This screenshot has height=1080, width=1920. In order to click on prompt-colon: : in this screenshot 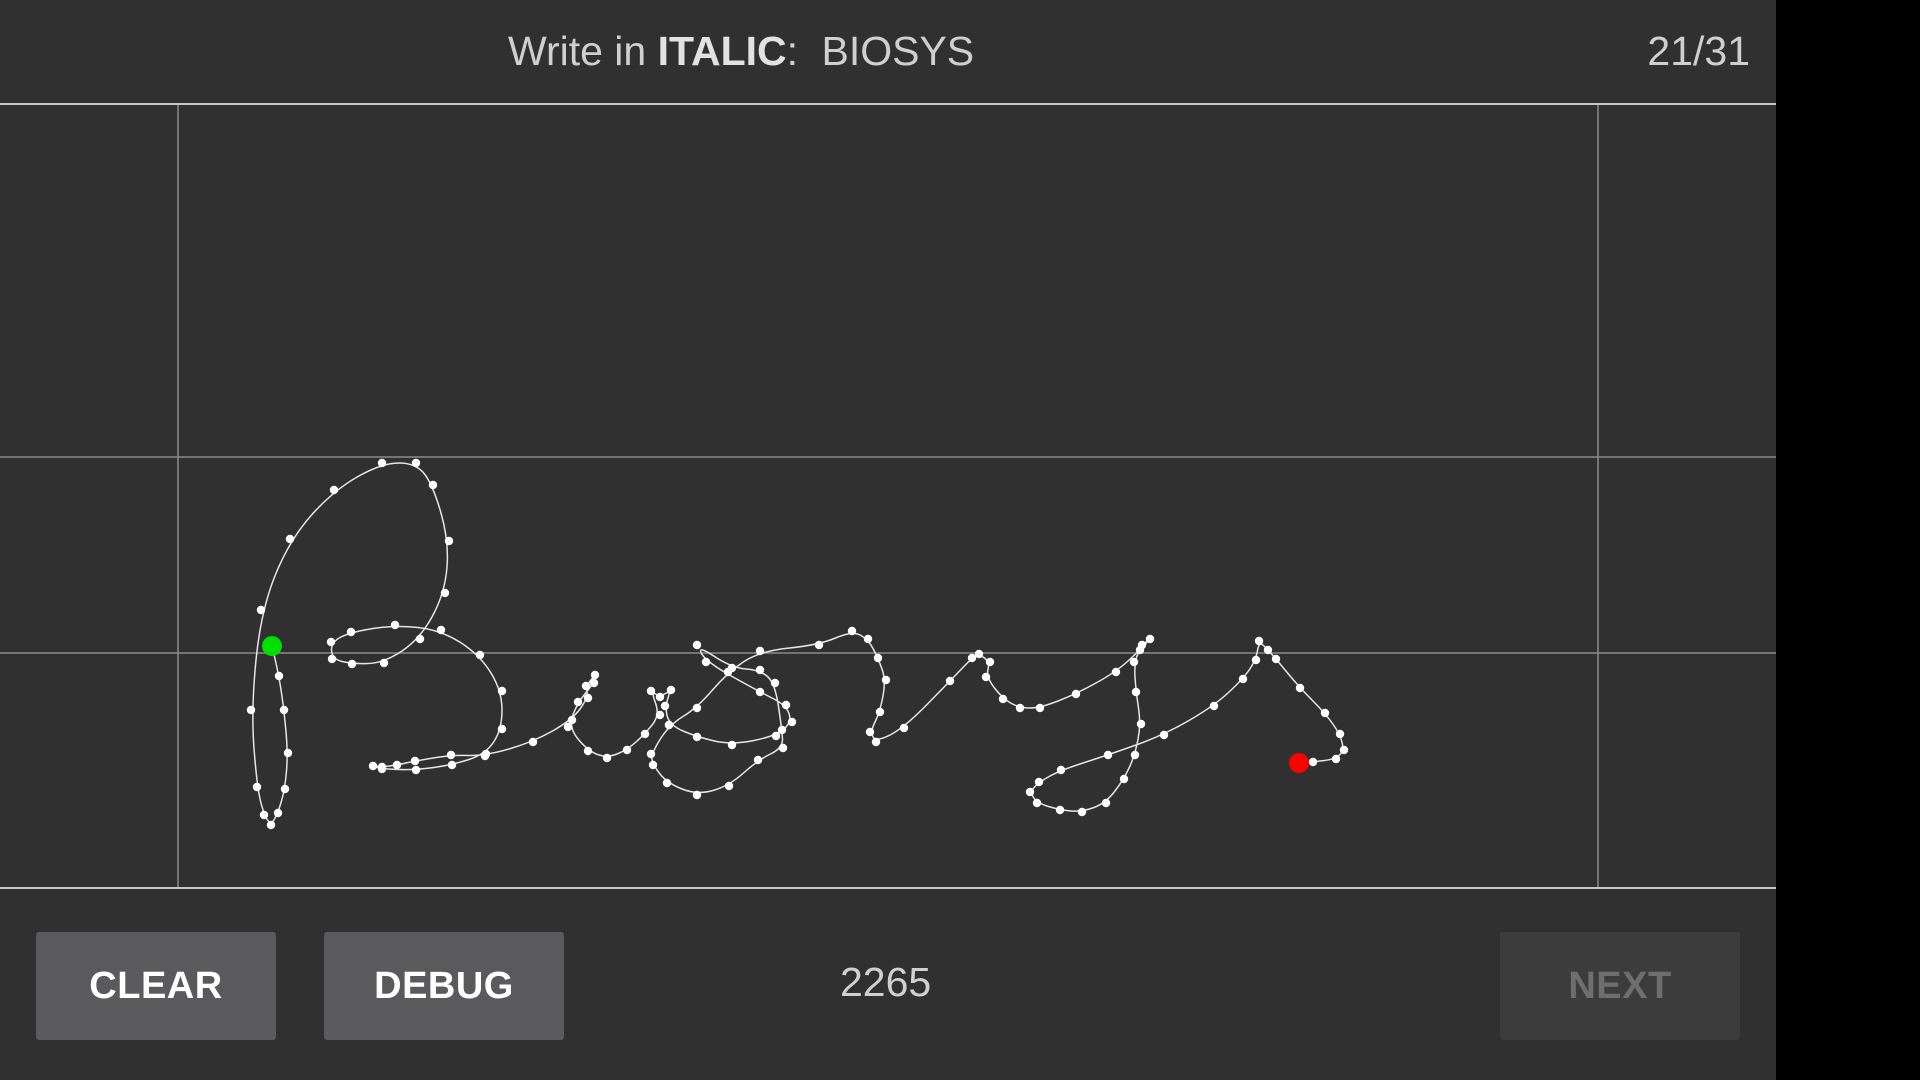, I will do `click(792, 51)`.